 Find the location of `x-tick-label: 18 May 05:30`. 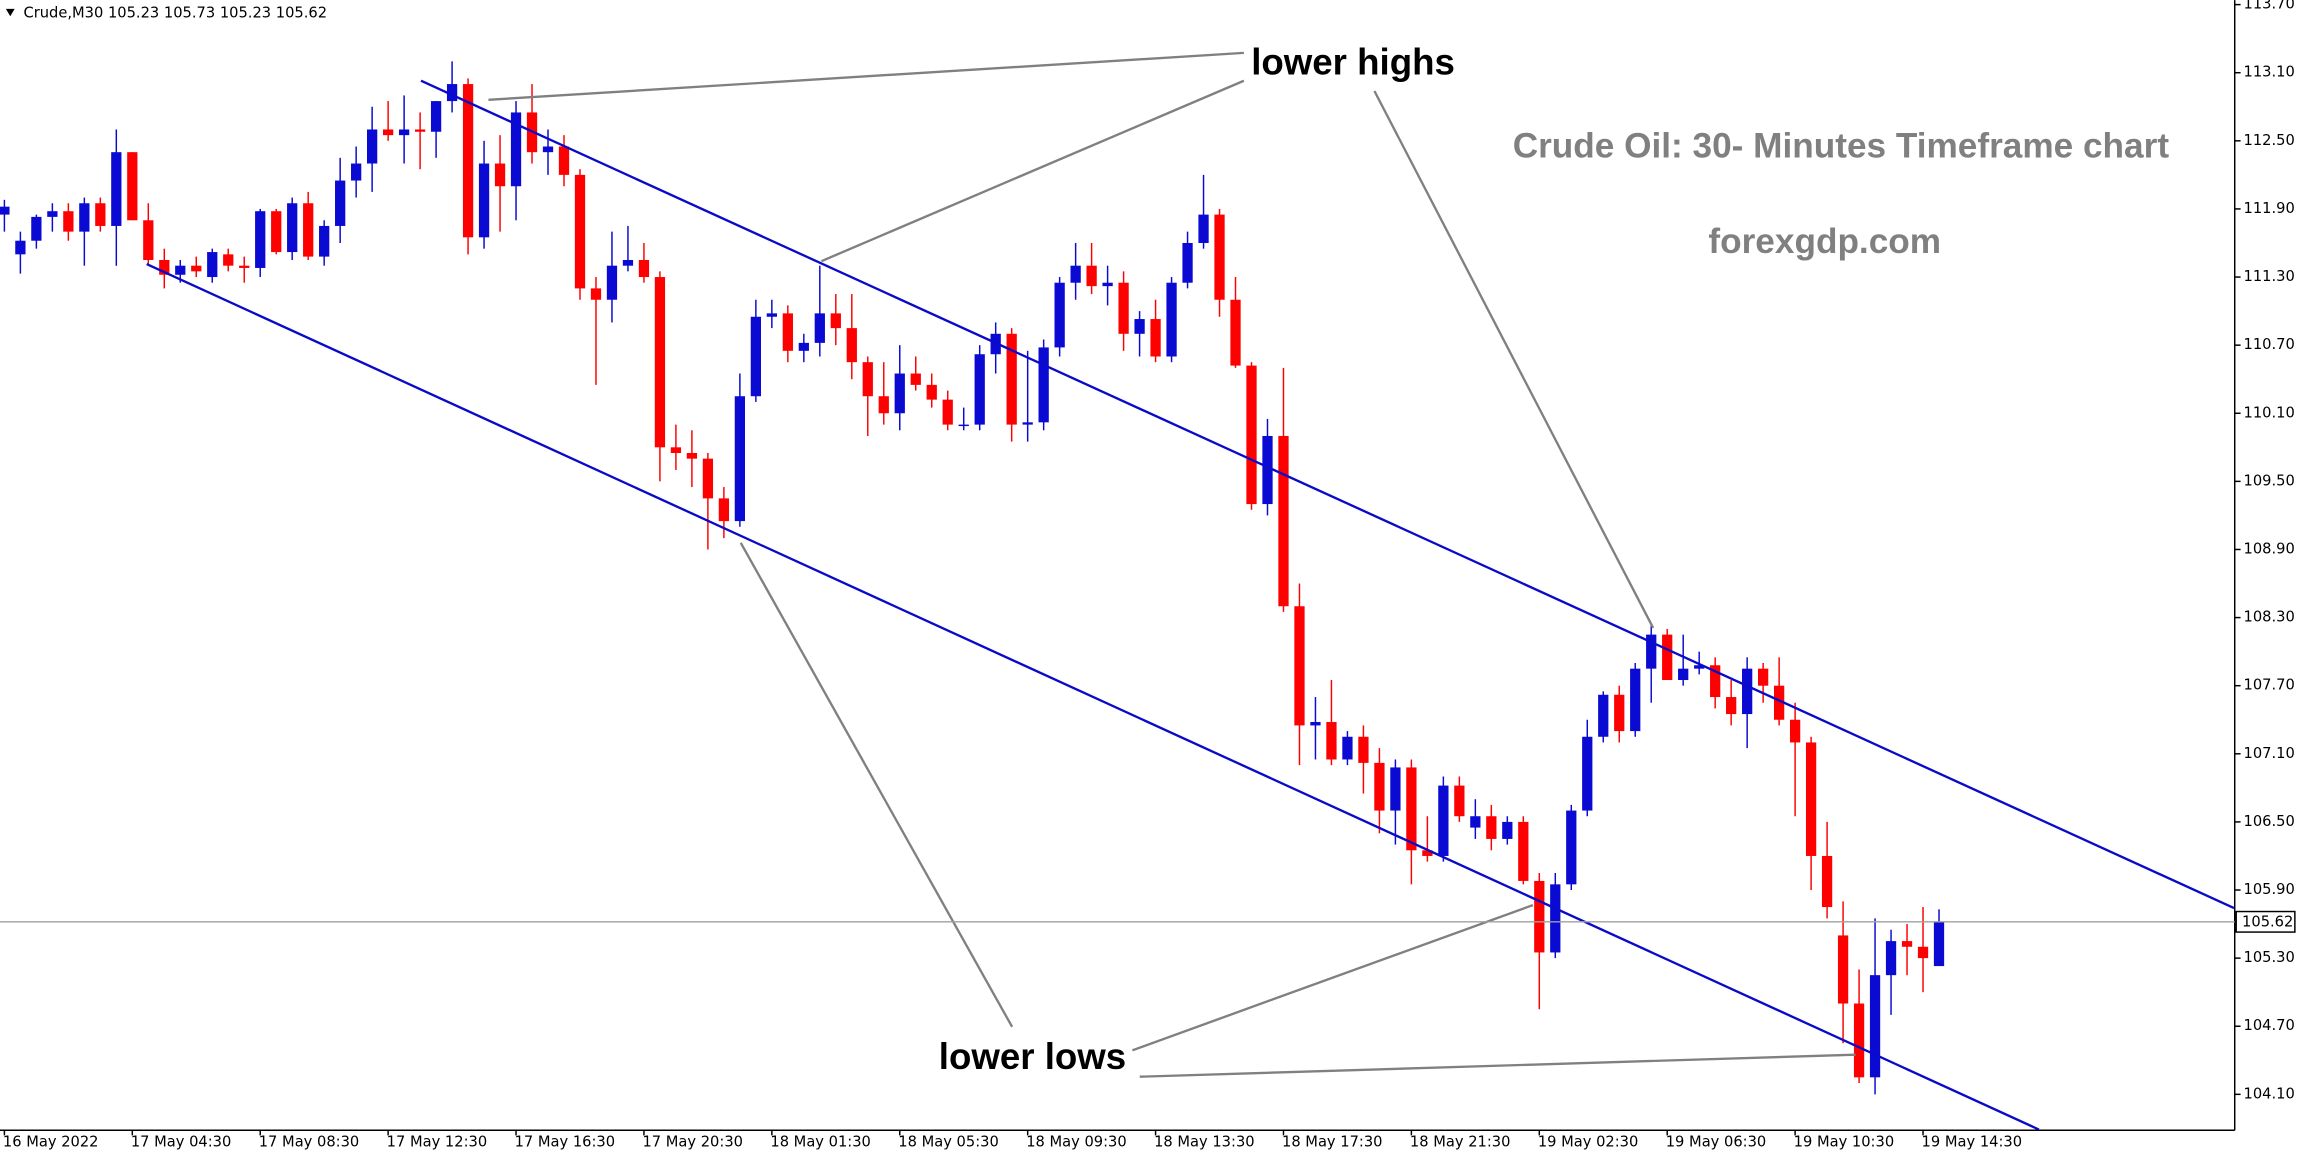

x-tick-label: 18 May 05:30 is located at coordinates (948, 1142).